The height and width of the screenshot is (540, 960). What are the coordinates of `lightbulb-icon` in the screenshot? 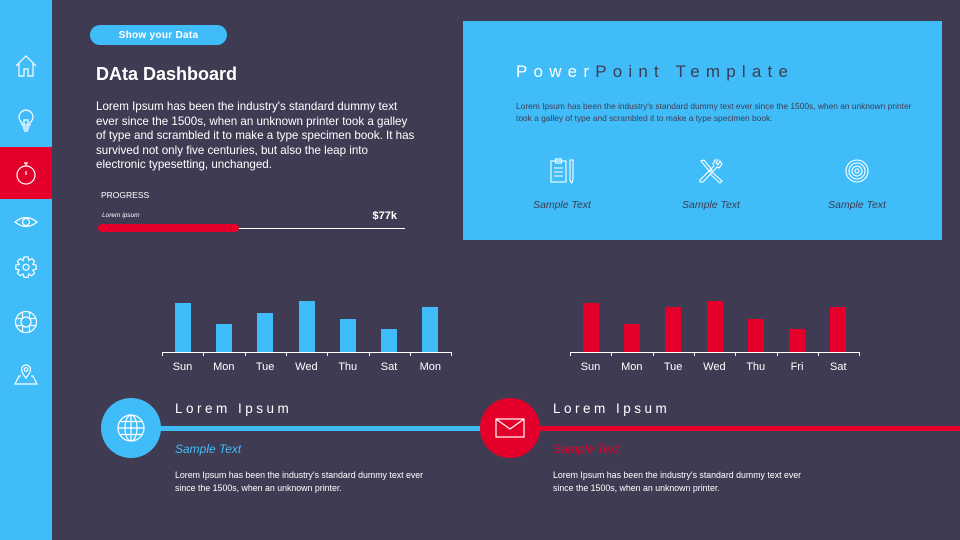 It's located at (26, 120).